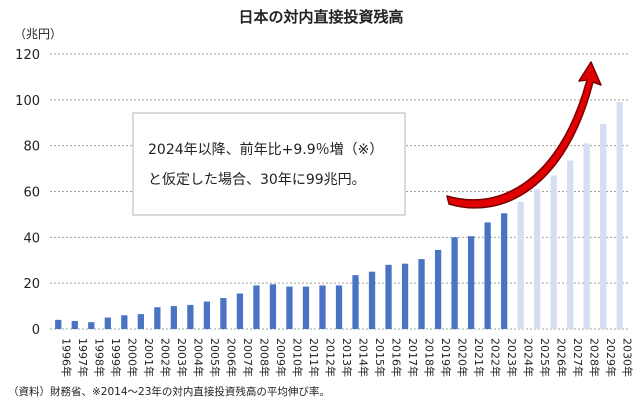  What do you see at coordinates (595, 357) in the screenshot?
I see `x-tick-label: 2028年` at bounding box center [595, 357].